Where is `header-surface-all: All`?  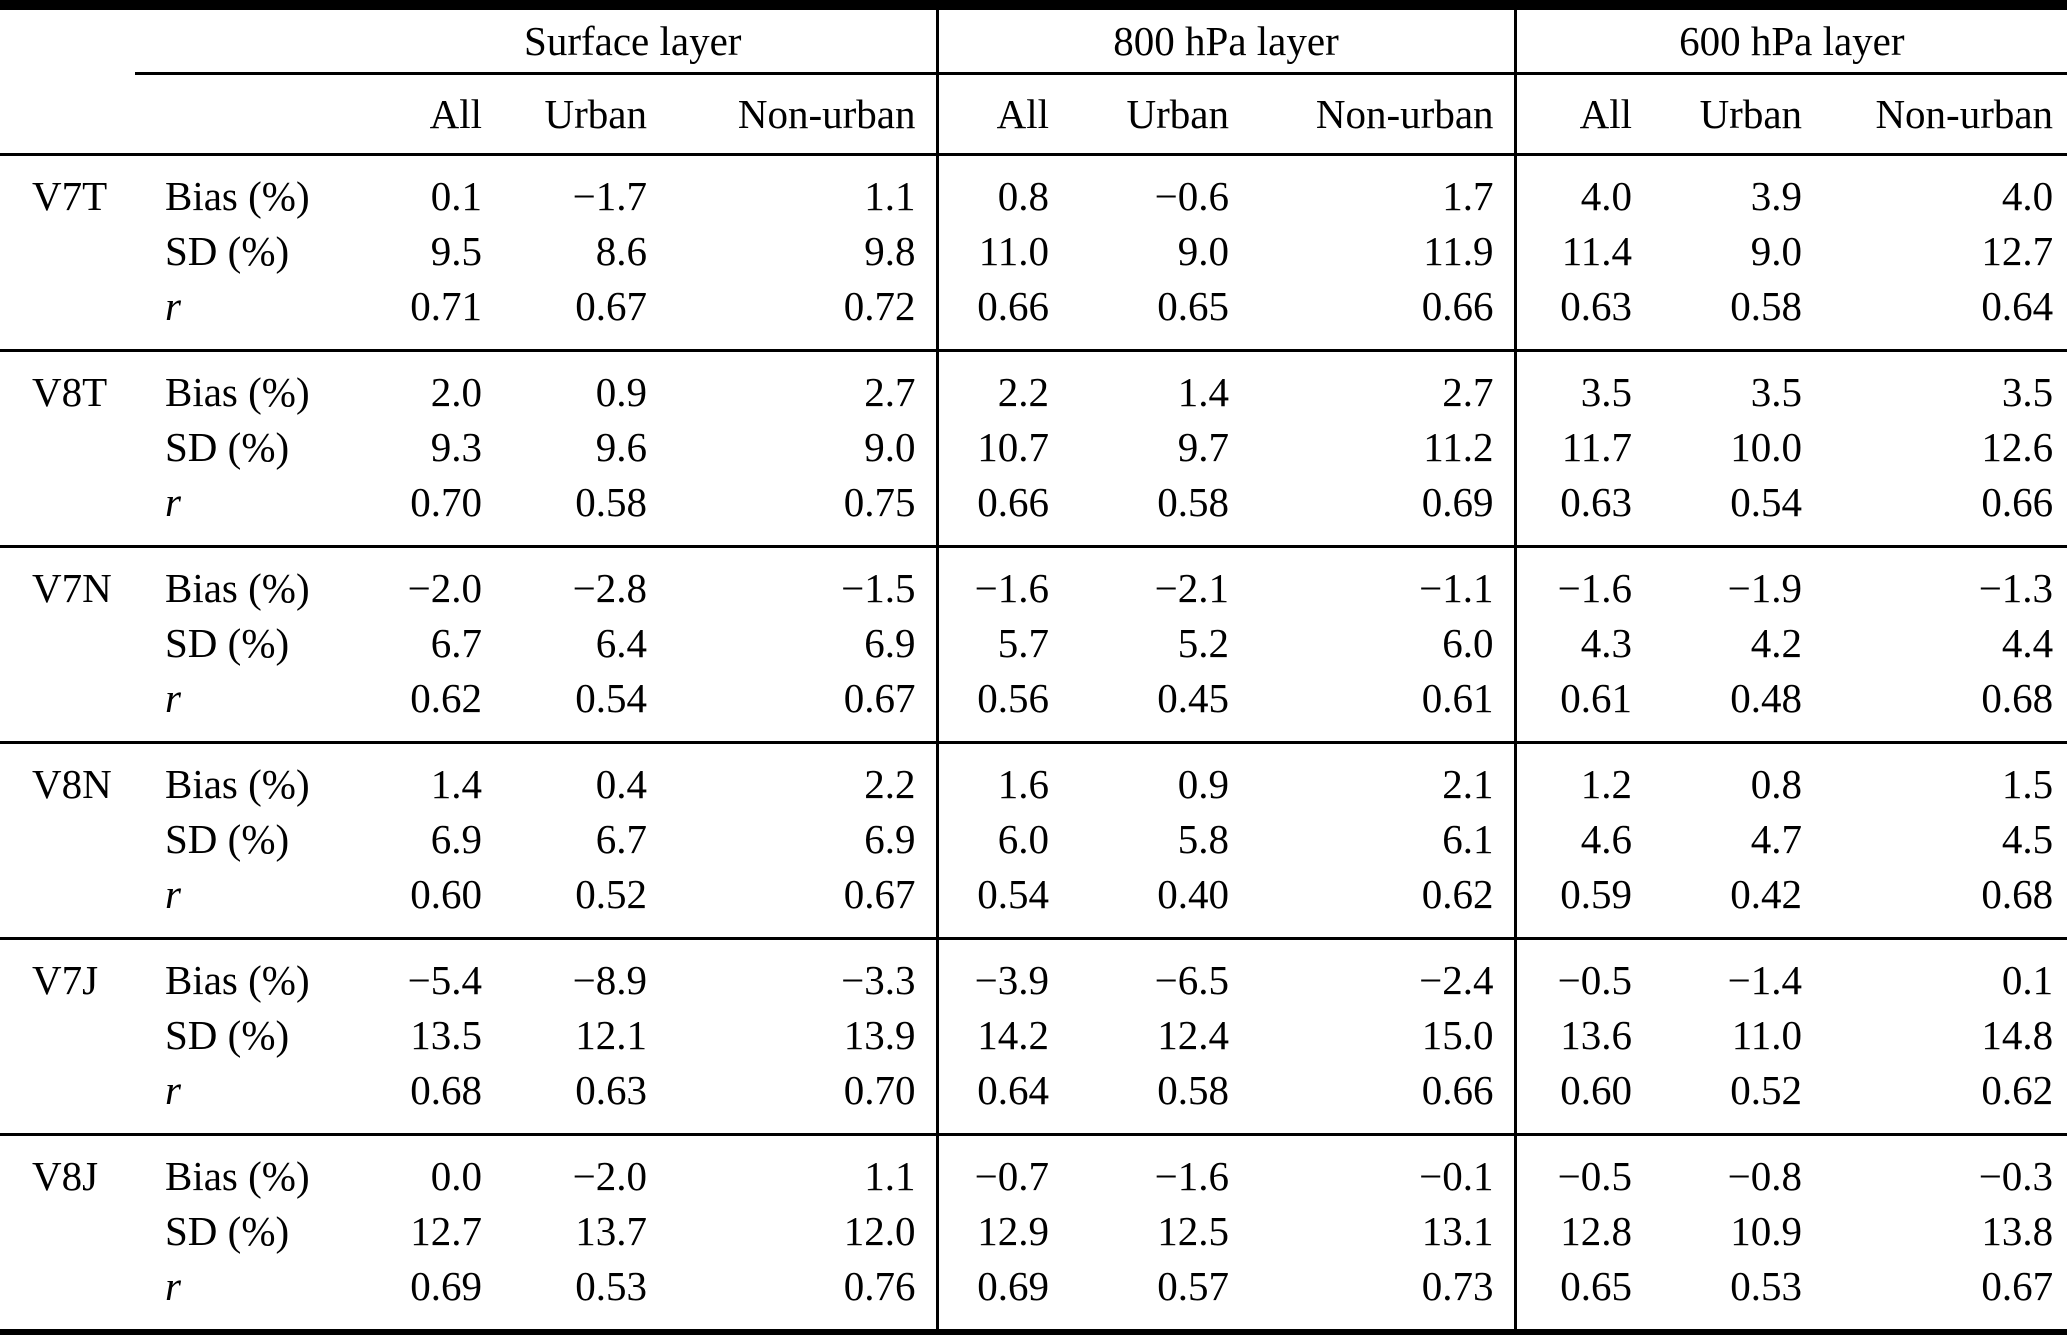
header-surface-all: All is located at coordinates (410, 114).